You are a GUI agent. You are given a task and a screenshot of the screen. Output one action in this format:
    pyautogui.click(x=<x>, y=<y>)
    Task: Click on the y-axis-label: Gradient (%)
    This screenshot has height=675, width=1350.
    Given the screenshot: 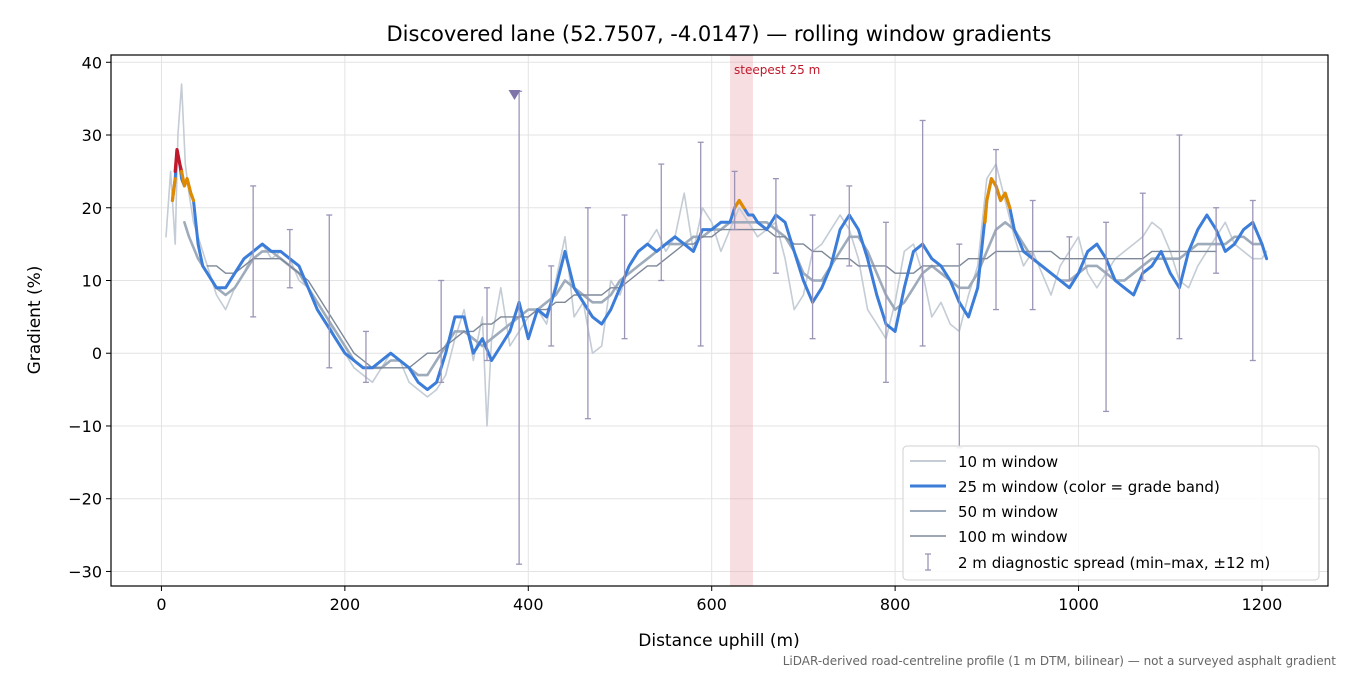 What is the action you would take?
    pyautogui.click(x=35, y=320)
    